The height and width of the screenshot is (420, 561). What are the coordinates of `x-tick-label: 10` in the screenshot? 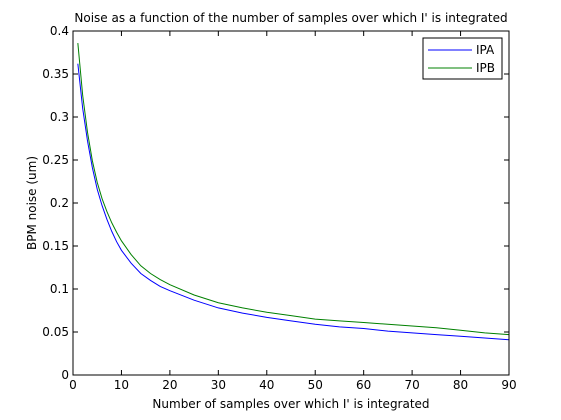 It's located at (121, 385).